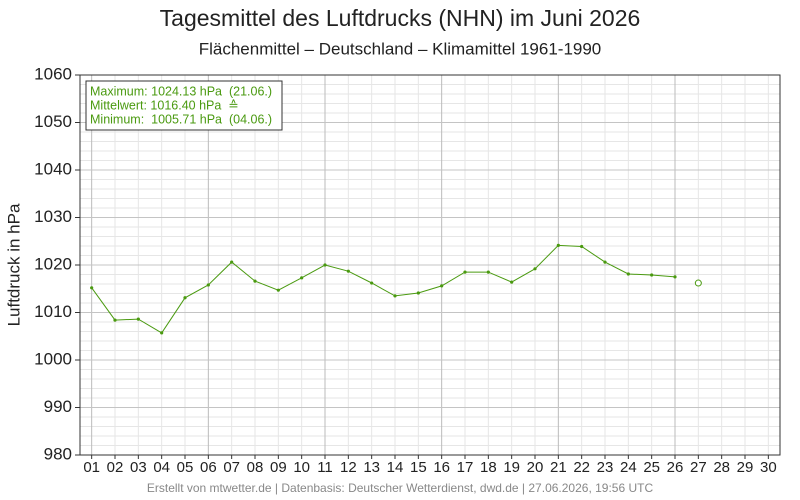  I want to click on x-tick-label: 15, so click(418, 467).